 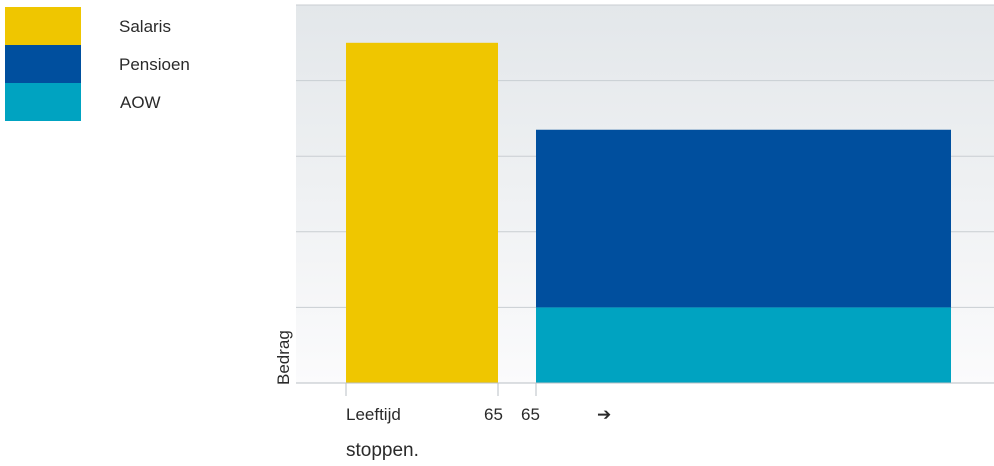 I want to click on legend-label-aow: AOW, so click(x=140, y=102).